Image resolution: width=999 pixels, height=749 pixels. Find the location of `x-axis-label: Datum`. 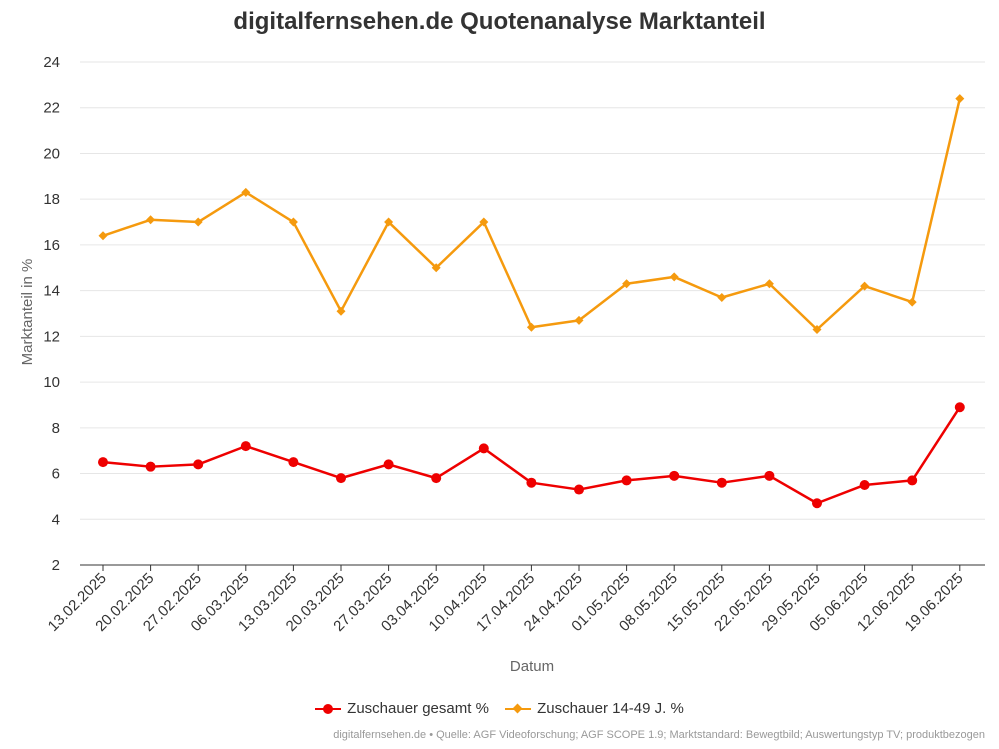

x-axis-label: Datum is located at coordinates (532, 666).